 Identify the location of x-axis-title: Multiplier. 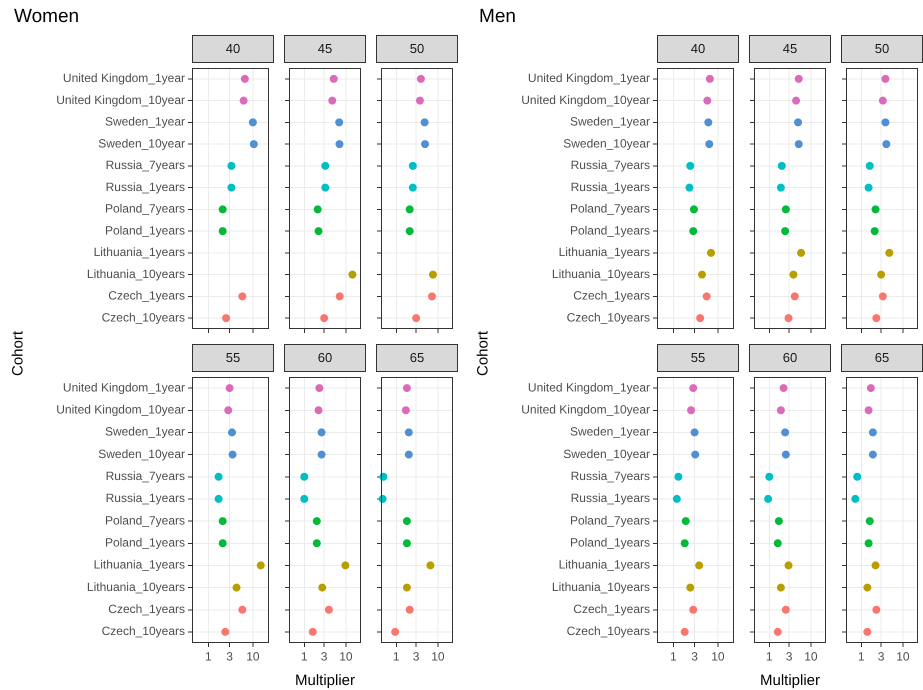
(325, 681).